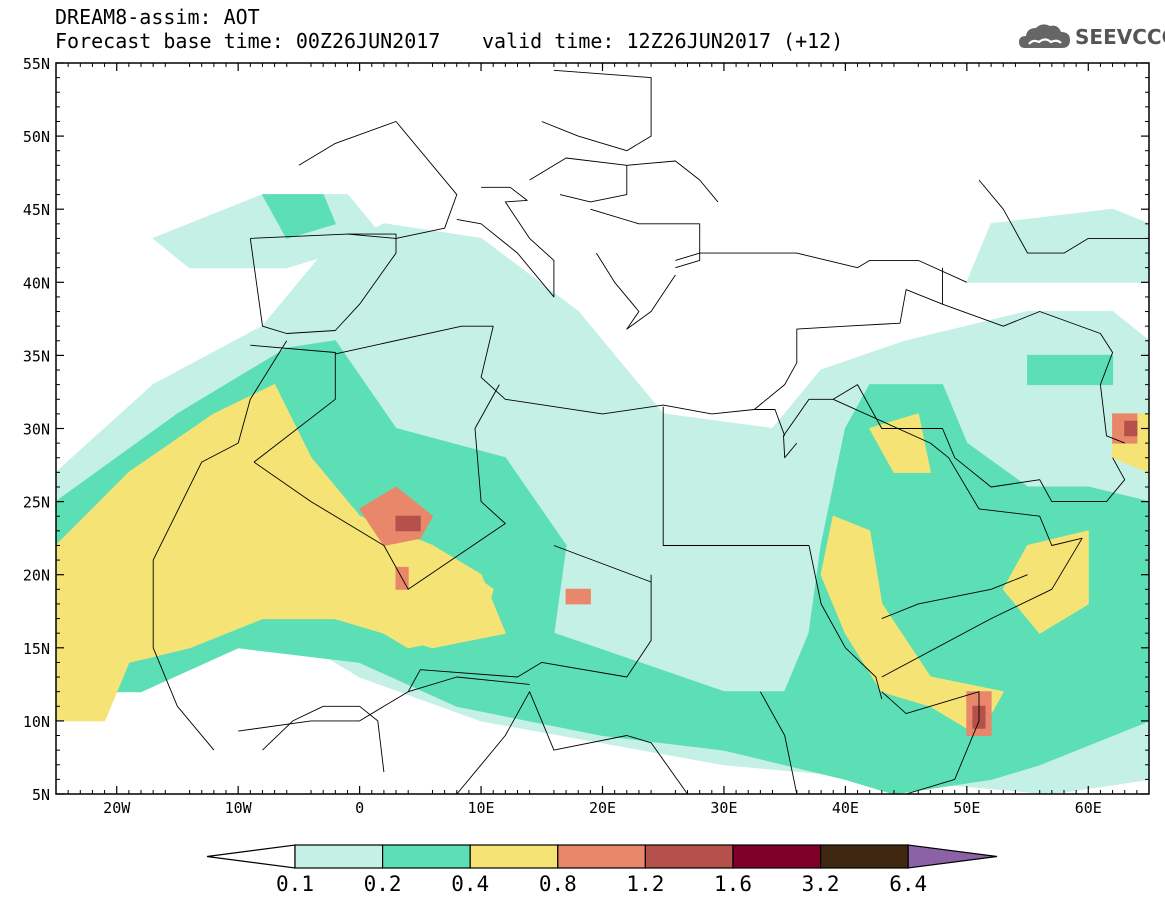  What do you see at coordinates (117, 808) in the screenshot?
I see `lon-label: 20W` at bounding box center [117, 808].